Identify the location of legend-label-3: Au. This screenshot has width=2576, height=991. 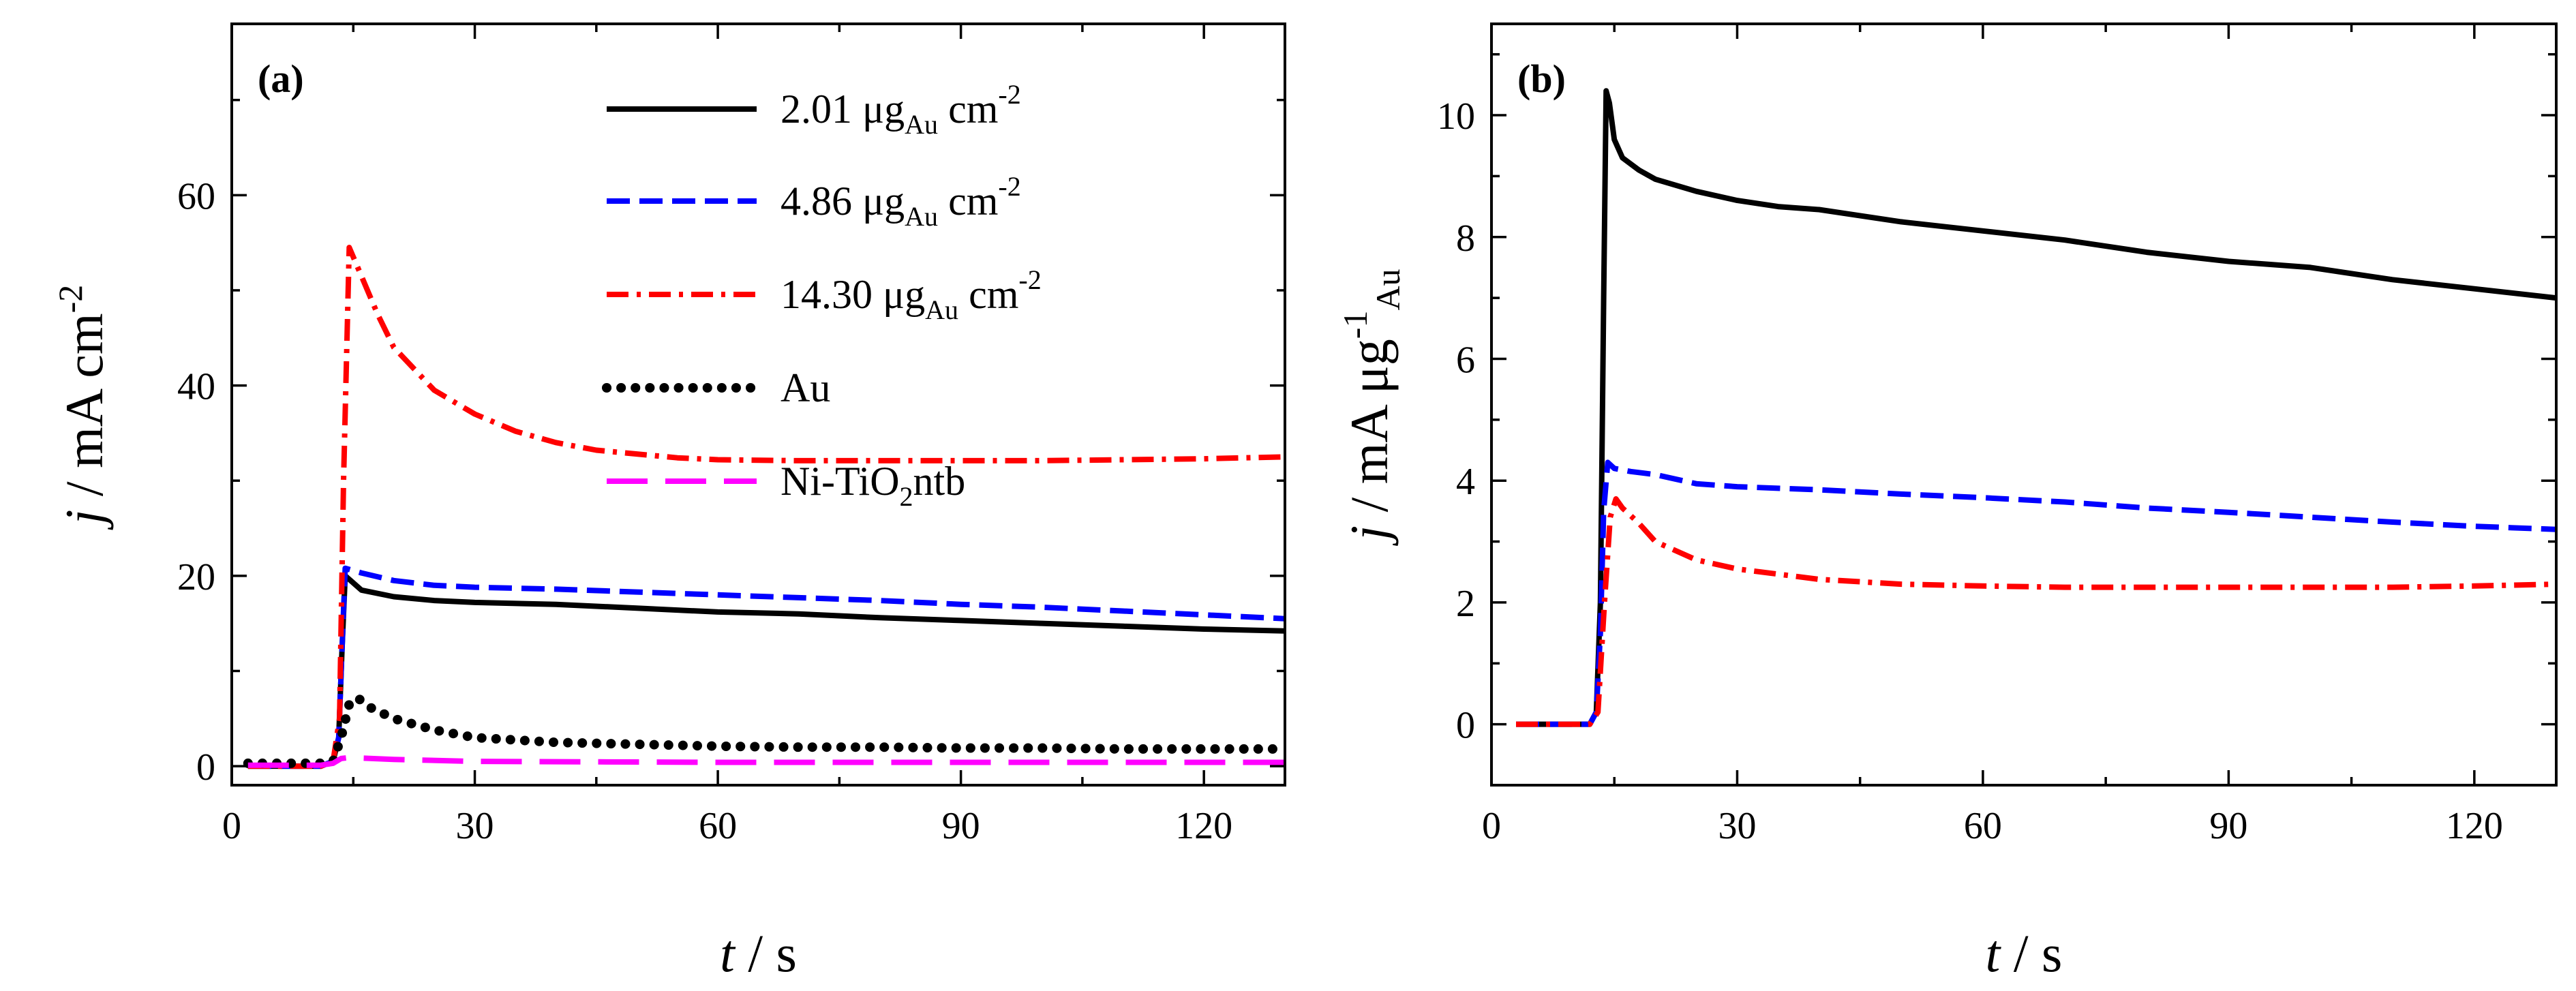
(805, 388).